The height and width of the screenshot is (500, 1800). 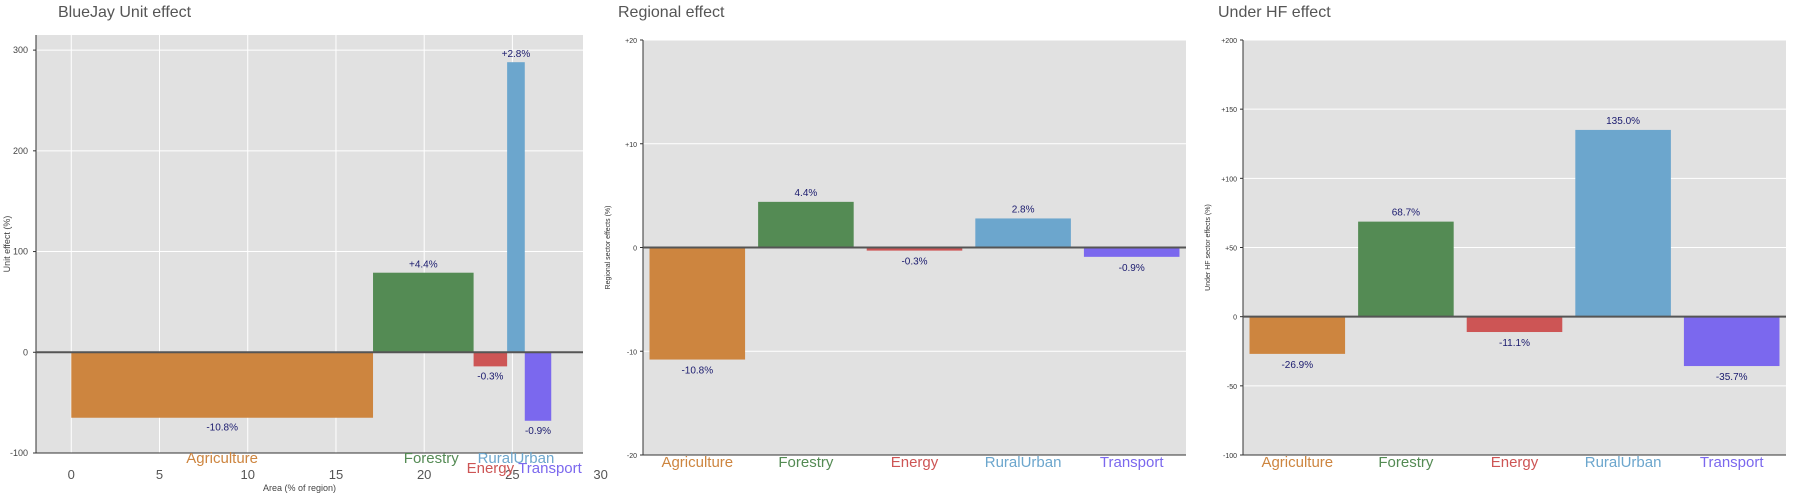 What do you see at coordinates (20, 151) in the screenshot?
I see `y-tick-label: 200` at bounding box center [20, 151].